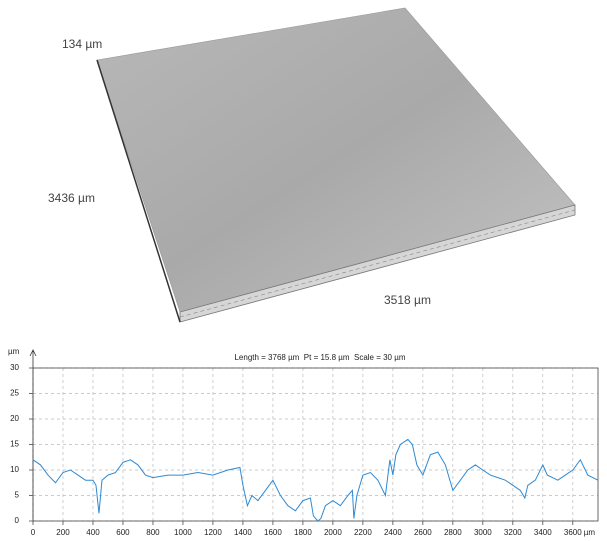 The height and width of the screenshot is (541, 607). What do you see at coordinates (14, 367) in the screenshot?
I see `y-tick-label: 30` at bounding box center [14, 367].